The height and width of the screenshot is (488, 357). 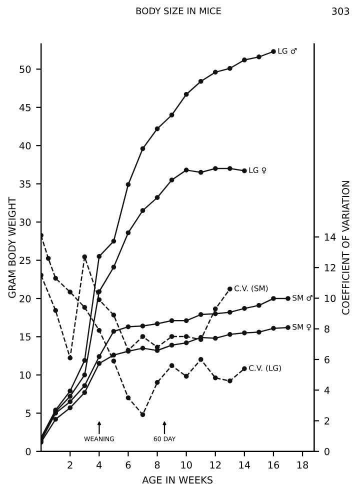 What do you see at coordinates (25, 260) in the screenshot?
I see `y-tick-label: 25` at bounding box center [25, 260].